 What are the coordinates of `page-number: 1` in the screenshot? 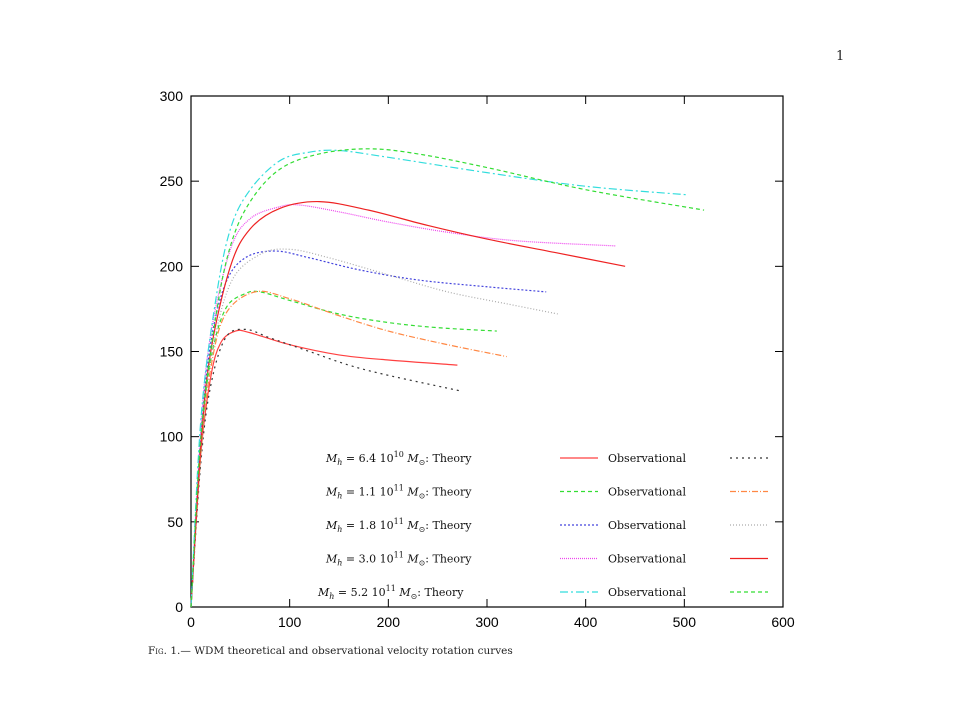 It's located at (840, 56).